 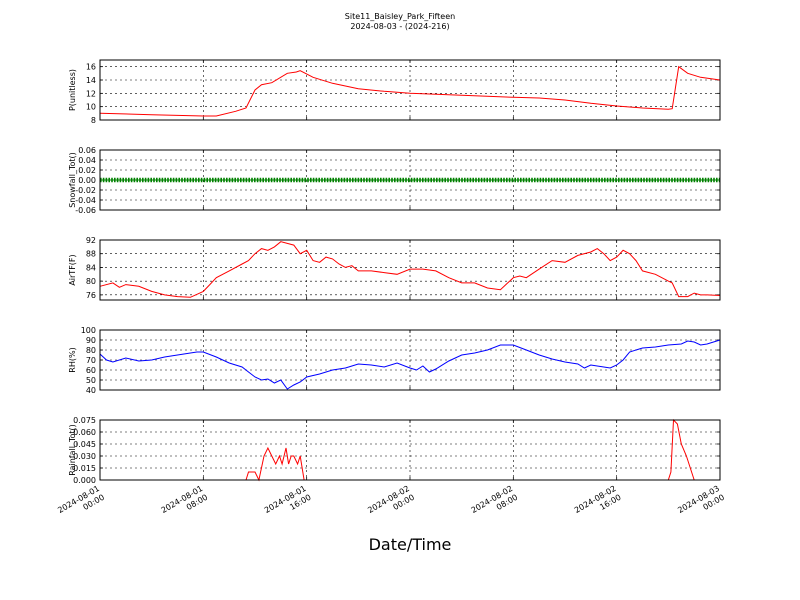 I want to click on panel-3: 76 80 84 88 92 AirTF(F), so click(x=394, y=268).